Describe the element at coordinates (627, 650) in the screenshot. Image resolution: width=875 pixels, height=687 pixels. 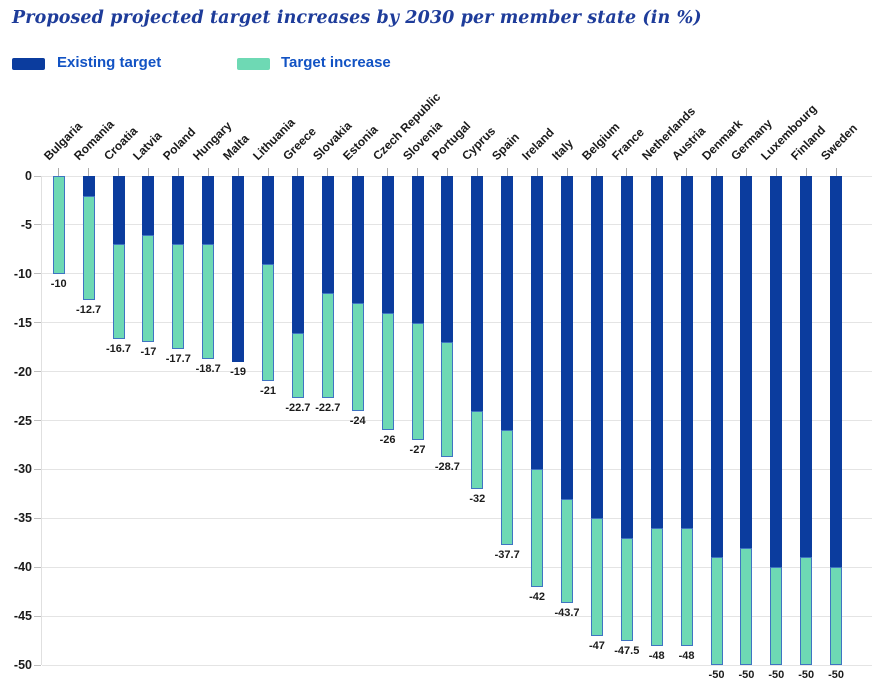
I see `bar-value-label: -47.5` at that location.